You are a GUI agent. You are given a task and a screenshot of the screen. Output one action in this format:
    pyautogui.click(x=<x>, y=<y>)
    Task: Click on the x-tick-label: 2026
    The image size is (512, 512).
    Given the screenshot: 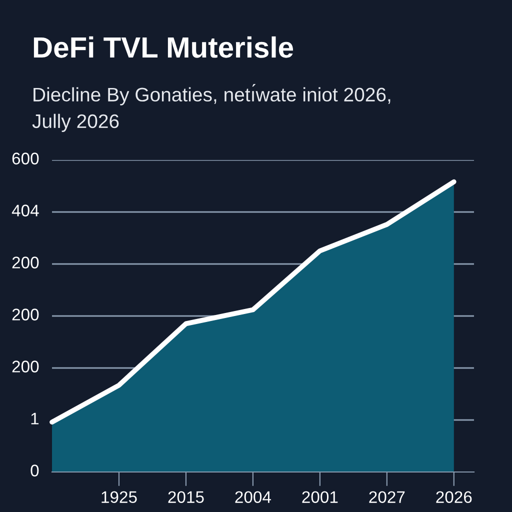 What is the action you would take?
    pyautogui.click(x=454, y=497)
    